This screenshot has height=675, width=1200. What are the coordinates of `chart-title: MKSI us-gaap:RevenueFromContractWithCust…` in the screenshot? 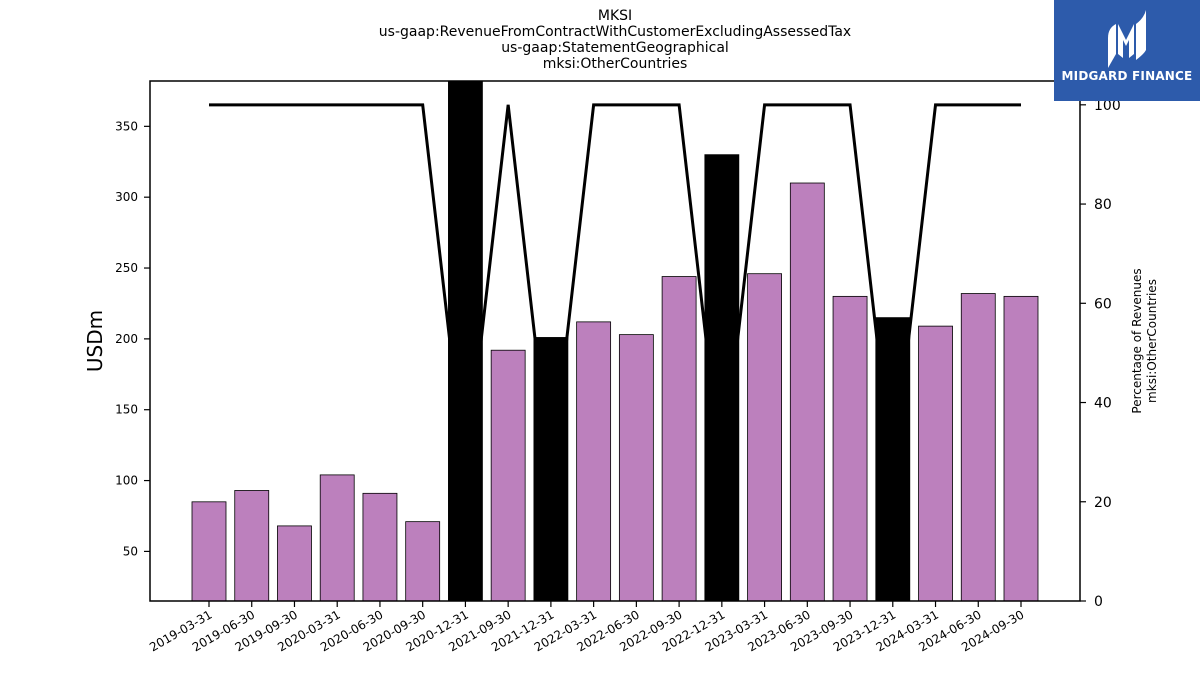 It's located at (615, 40).